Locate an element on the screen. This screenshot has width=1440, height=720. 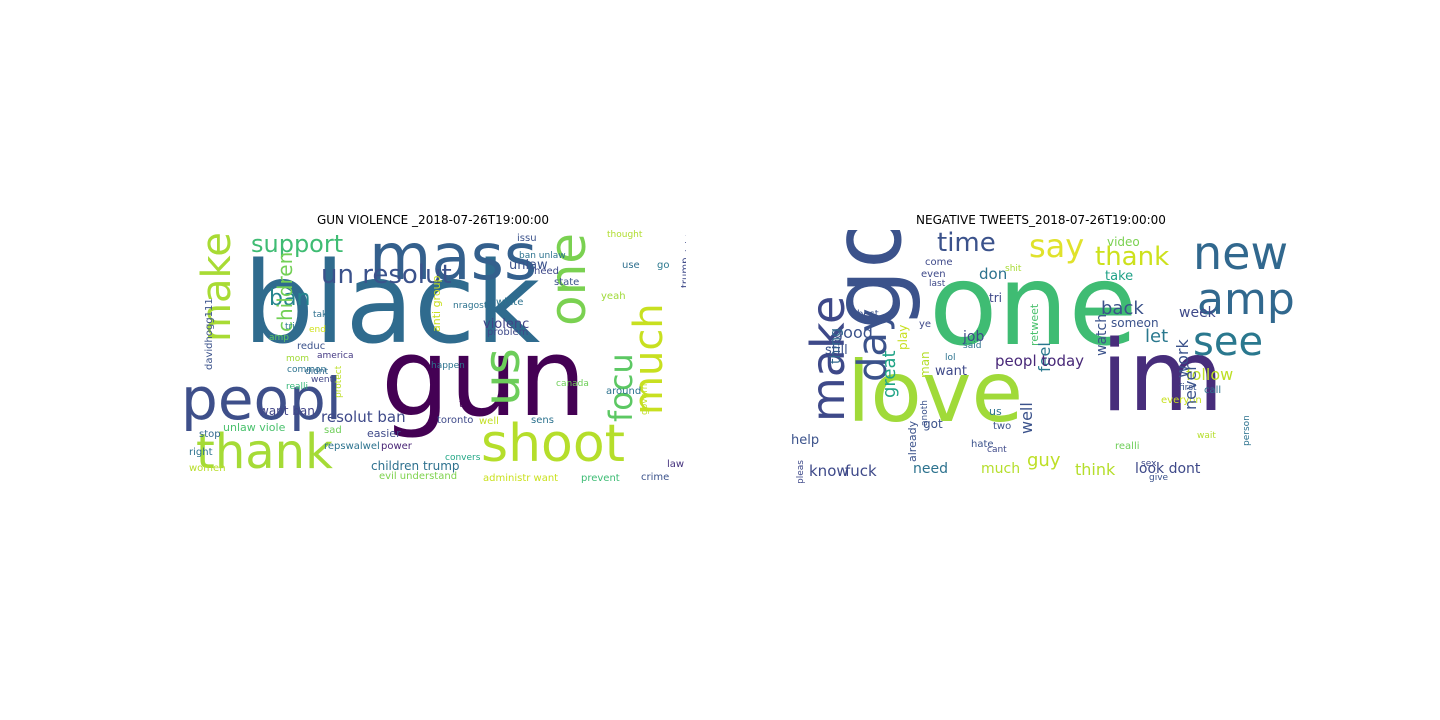
cloud-word: thought is located at coordinates (625, 235).